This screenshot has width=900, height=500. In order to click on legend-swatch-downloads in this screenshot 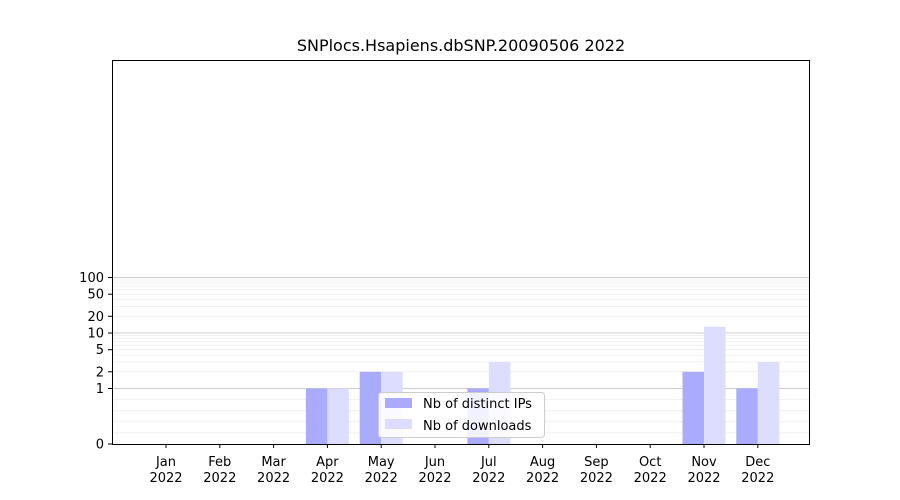, I will do `click(398, 424)`.